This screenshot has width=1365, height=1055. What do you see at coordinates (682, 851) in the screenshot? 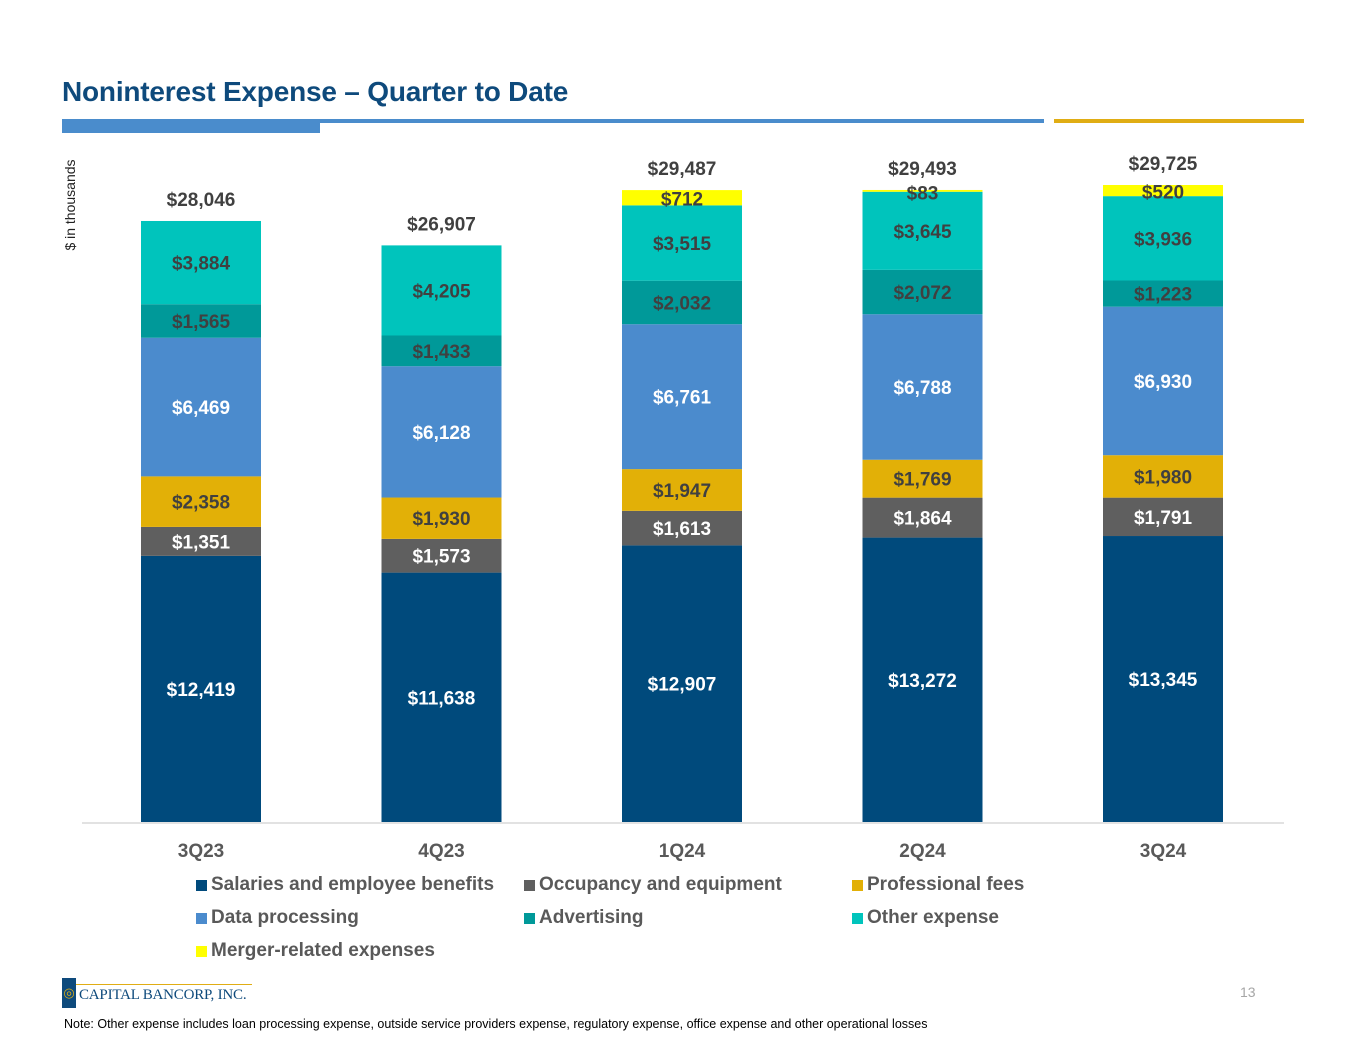
I see `x-tick-label: 1Q24` at bounding box center [682, 851].